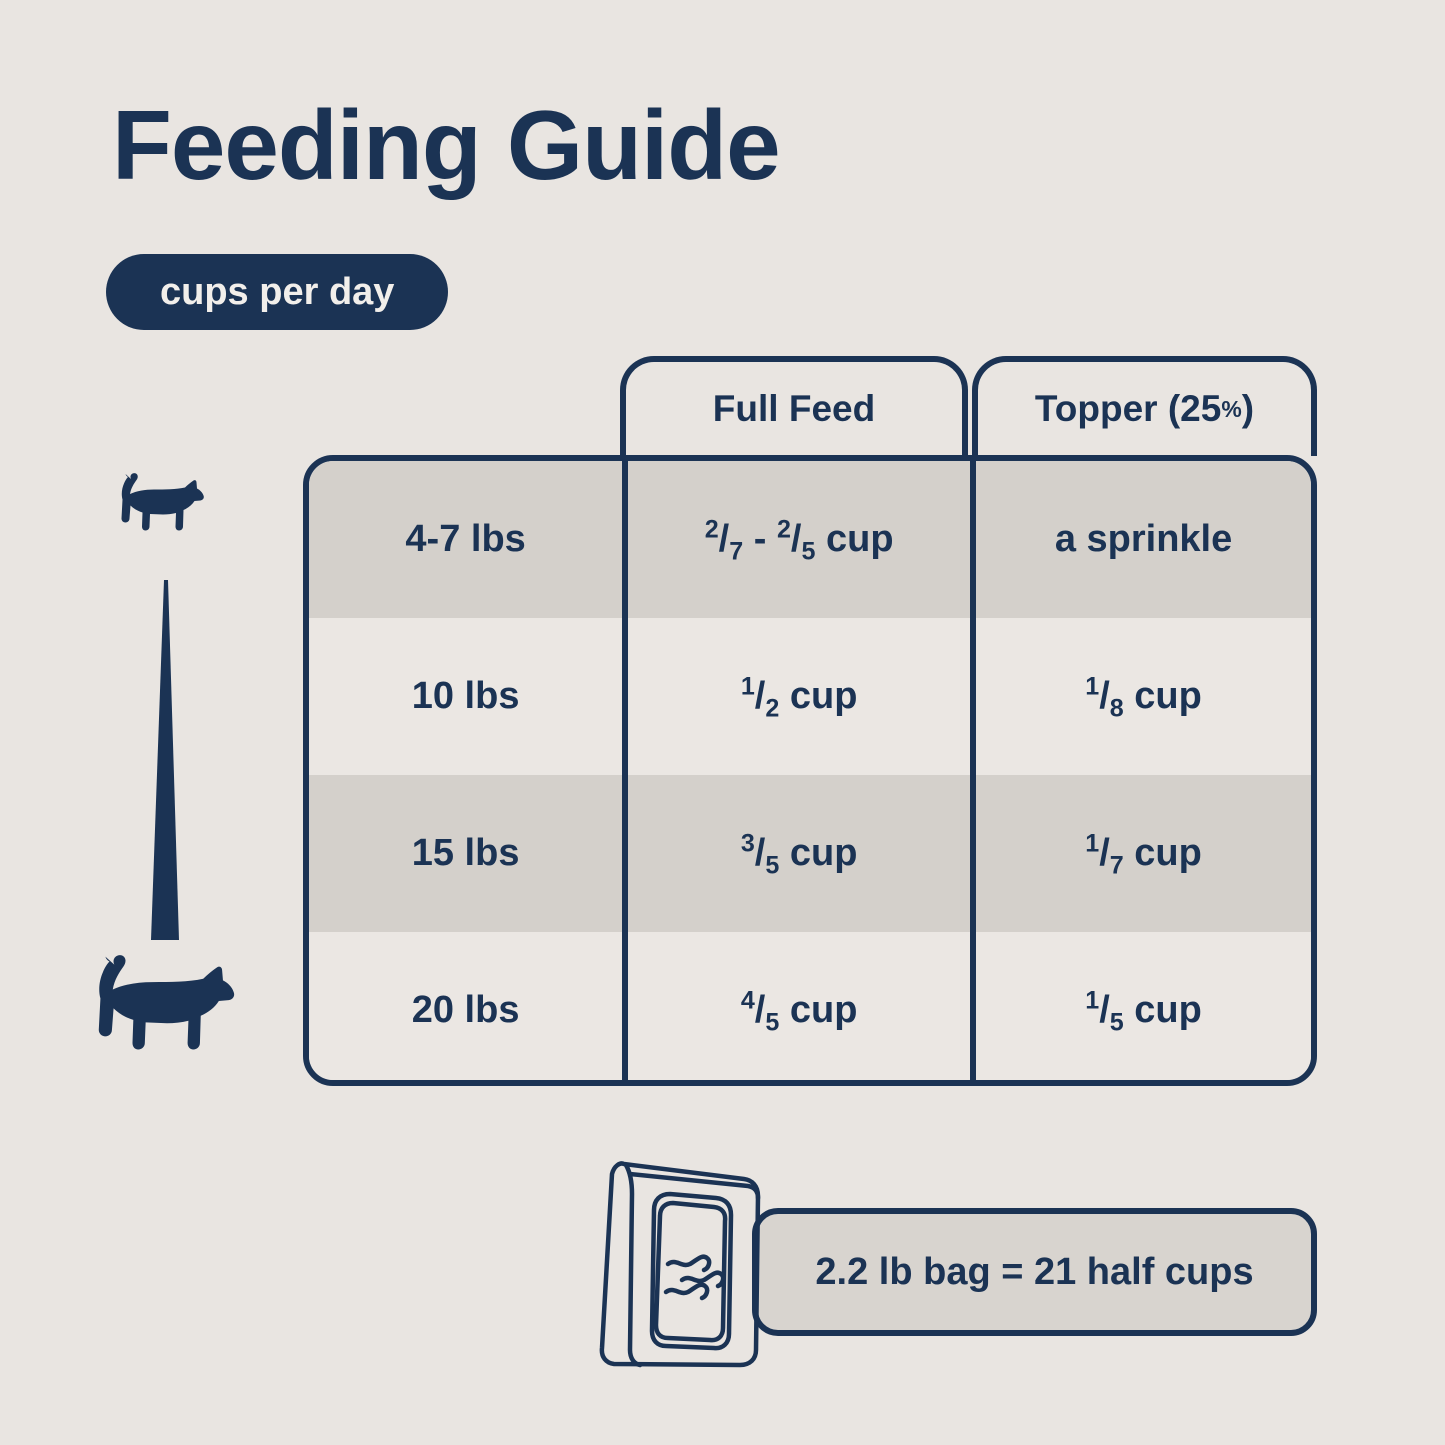 The image size is (1445, 1445). I want to click on cat-icon-small, so click(164, 508).